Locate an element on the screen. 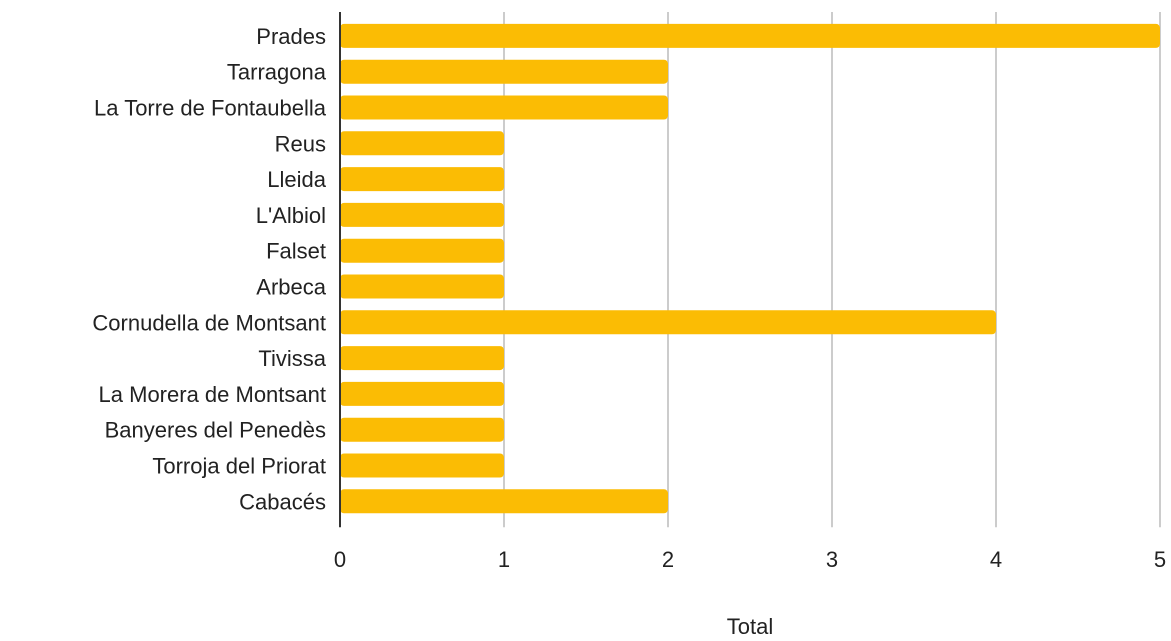  x-tick-label: 4 is located at coordinates (996, 559).